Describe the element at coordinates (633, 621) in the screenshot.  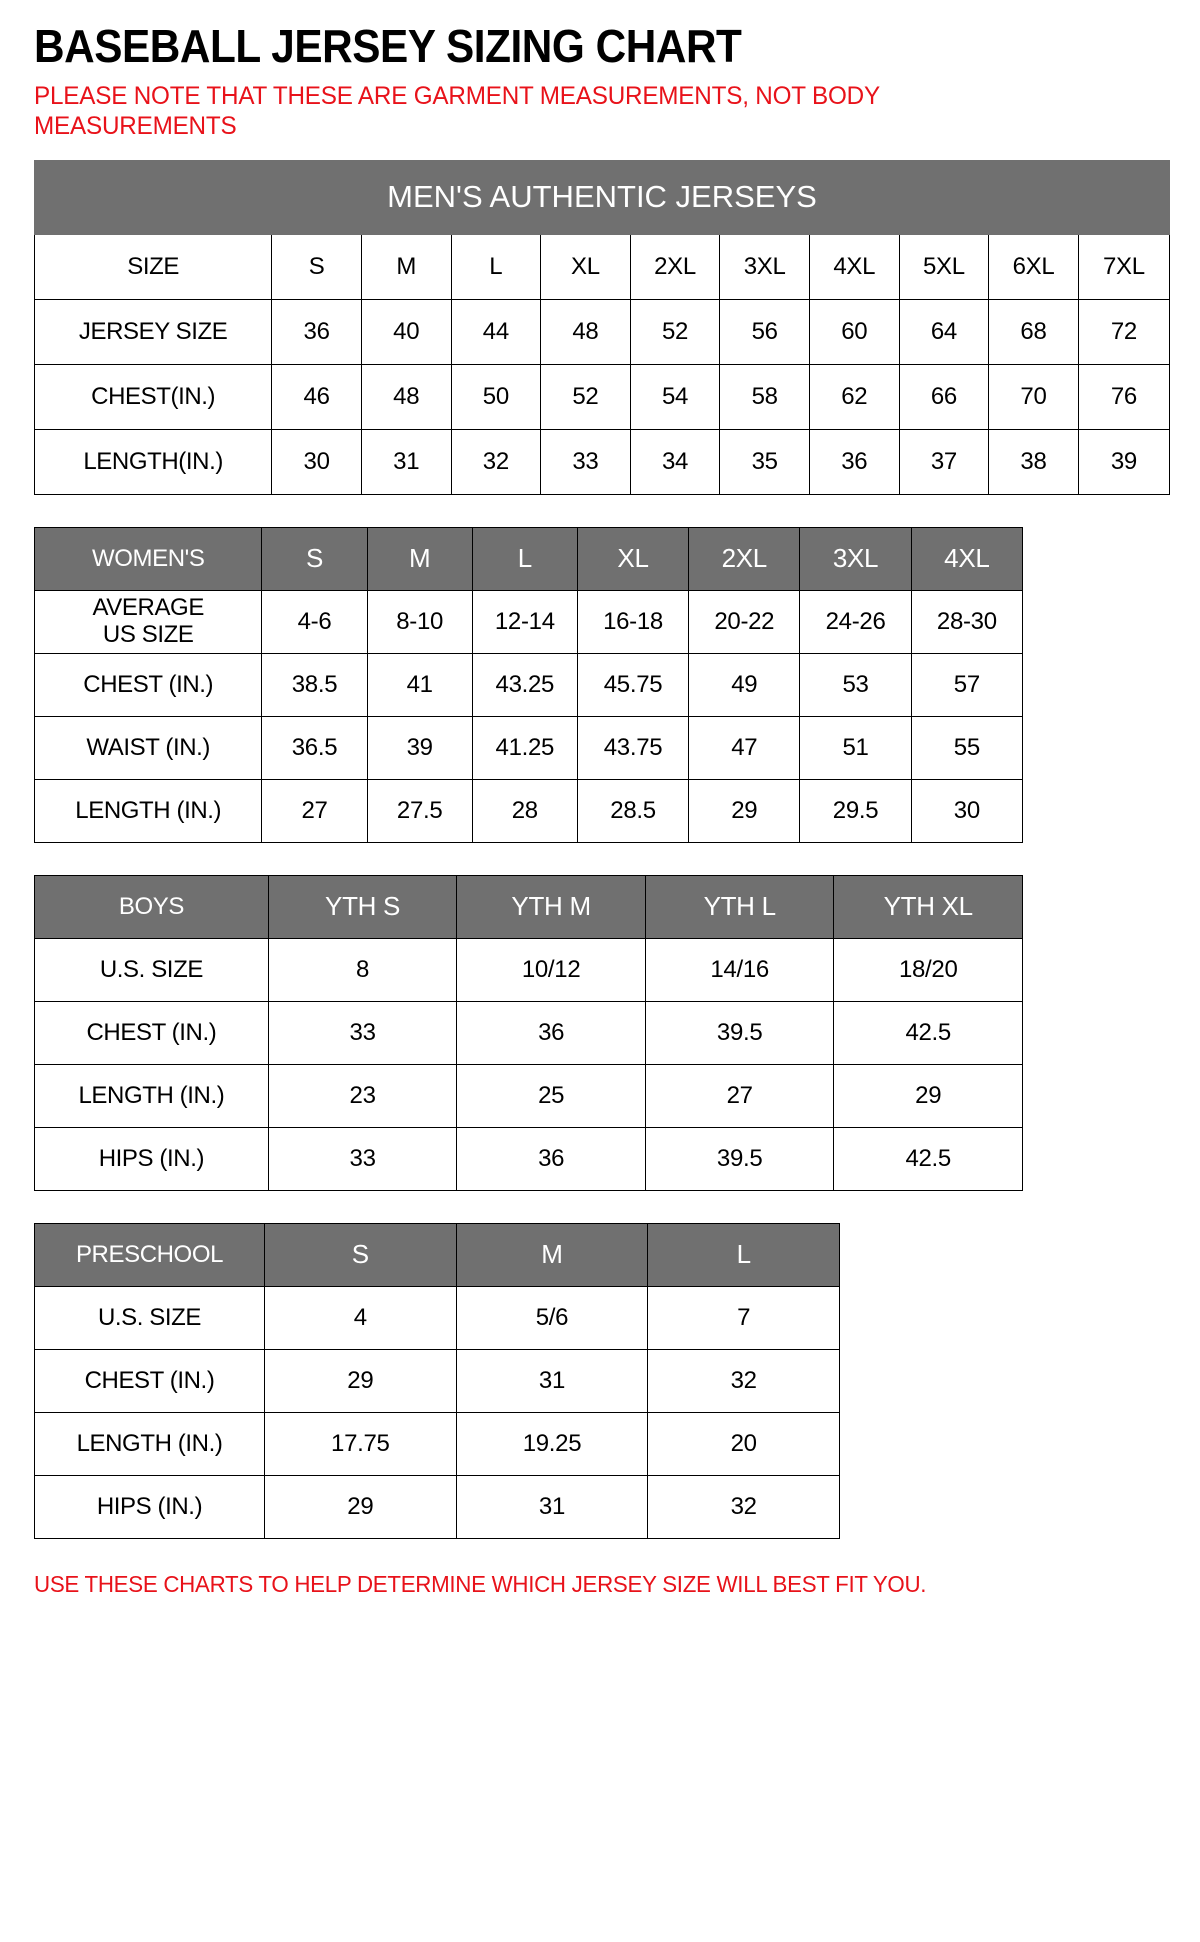
I see `cell: 16-18` at that location.